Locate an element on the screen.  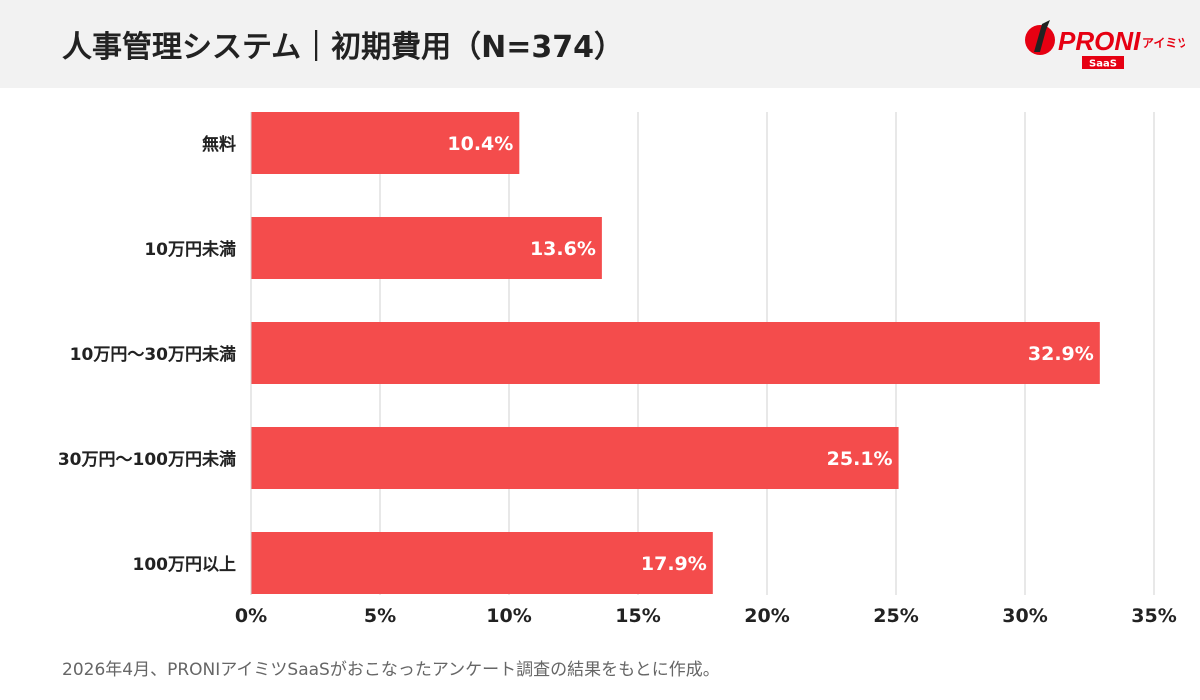
page-title: 人事管理システム｜初期費用（N=374） is located at coordinates (343, 47).